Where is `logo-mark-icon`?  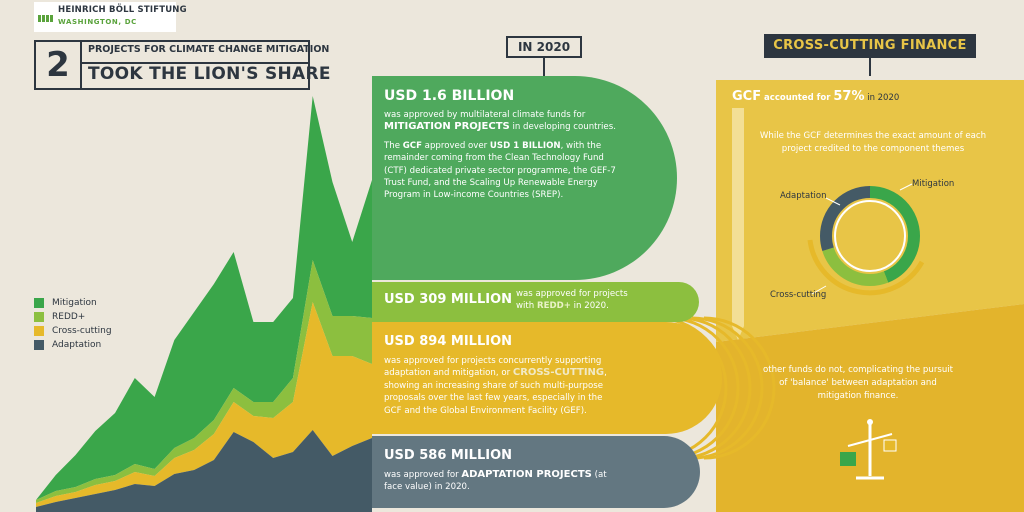
logo-mark-icon is located at coordinates (46, 14).